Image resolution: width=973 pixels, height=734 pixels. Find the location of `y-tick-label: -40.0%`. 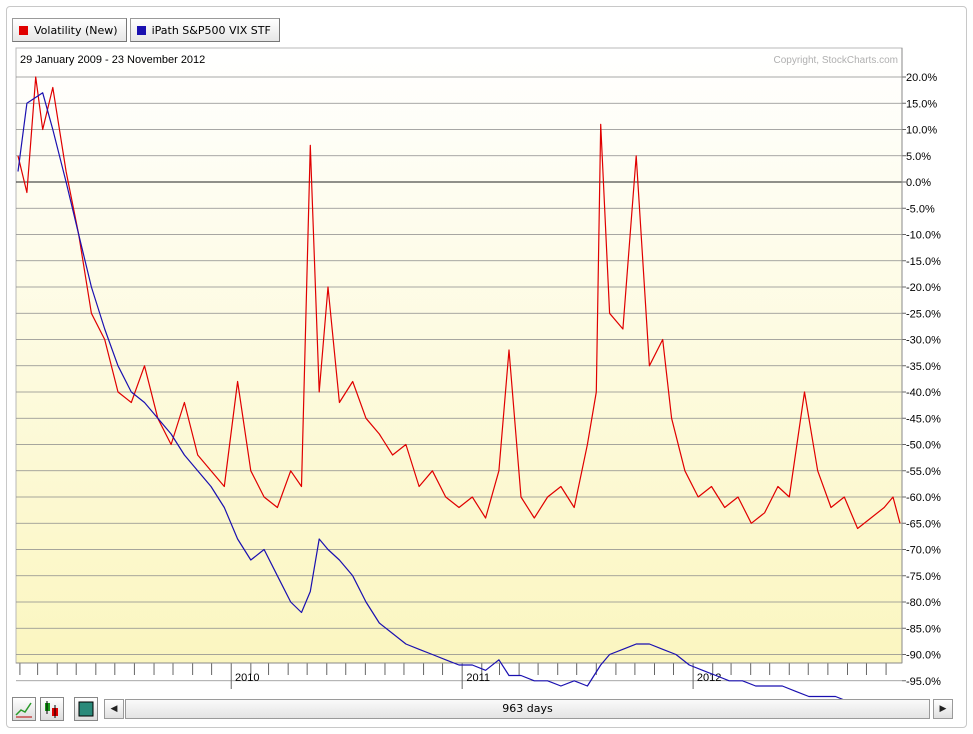

y-tick-label: -40.0% is located at coordinates (923, 393).